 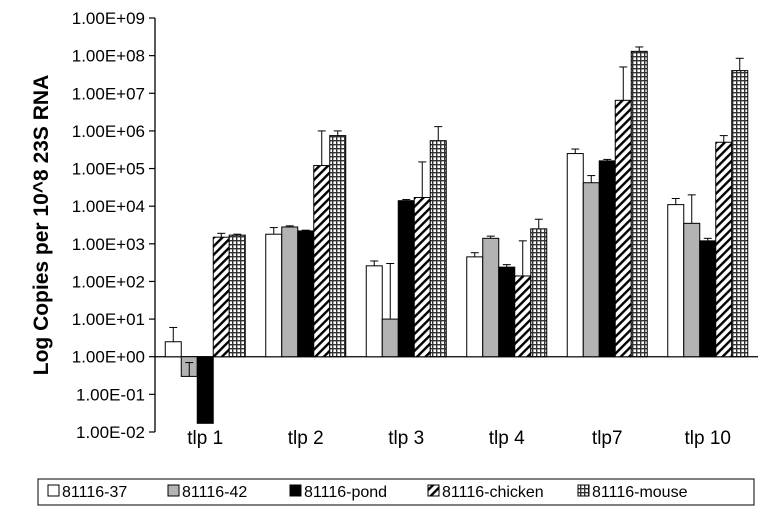 What do you see at coordinates (523, 316) in the screenshot?
I see `bar-81116-chicken-tlp4` at bounding box center [523, 316].